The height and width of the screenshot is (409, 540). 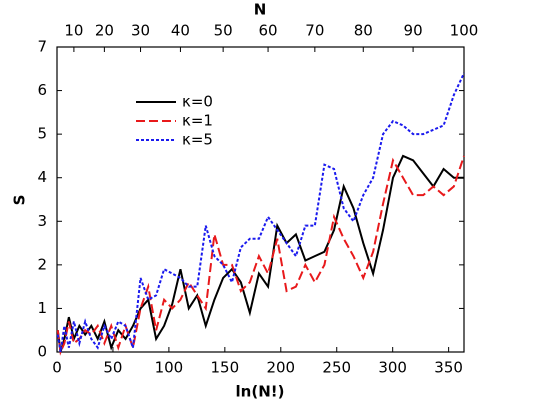 What do you see at coordinates (268, 31) in the screenshot?
I see `x2-tick-label: 60` at bounding box center [268, 31].